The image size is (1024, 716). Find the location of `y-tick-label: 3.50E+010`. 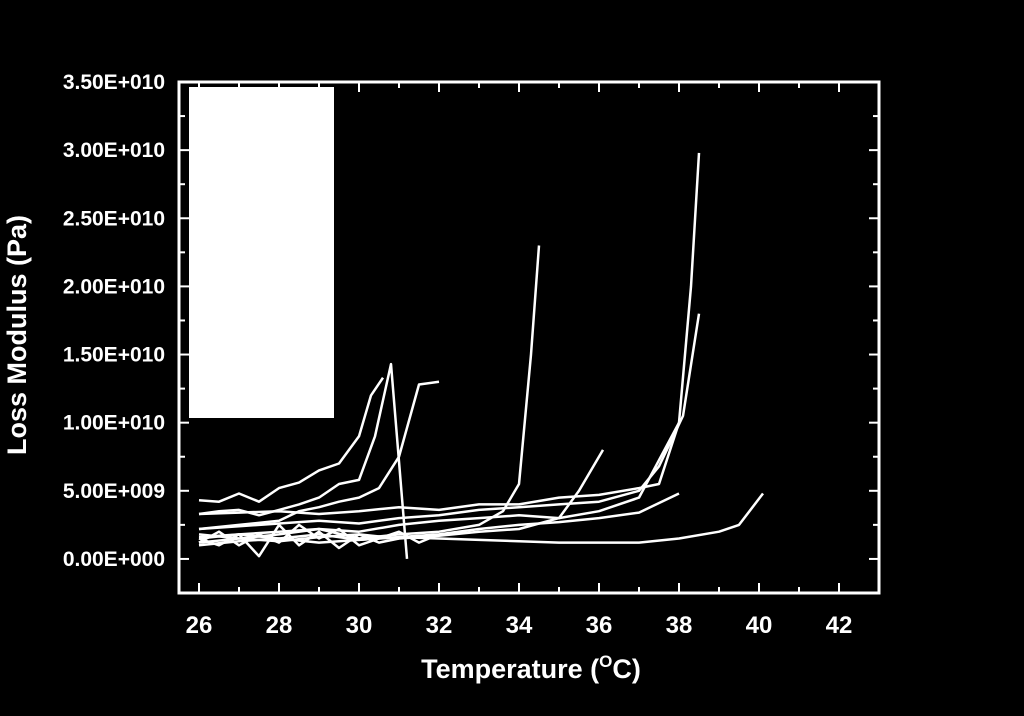

y-tick-label: 3.50E+010 is located at coordinates (114, 82).